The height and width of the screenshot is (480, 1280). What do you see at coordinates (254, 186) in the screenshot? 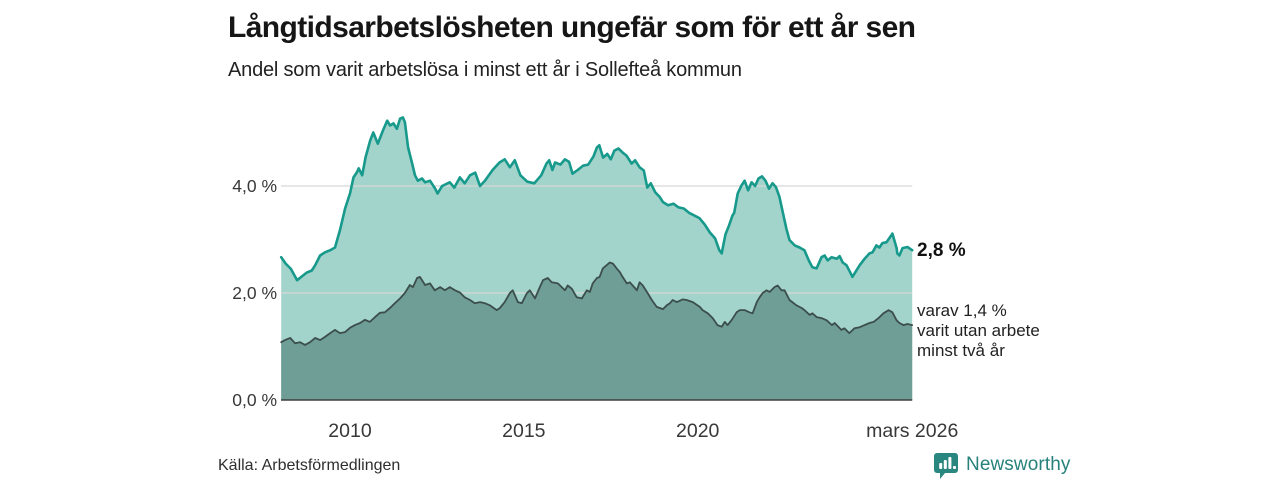
I see `y-tick-label: 4,0 %` at bounding box center [254, 186].